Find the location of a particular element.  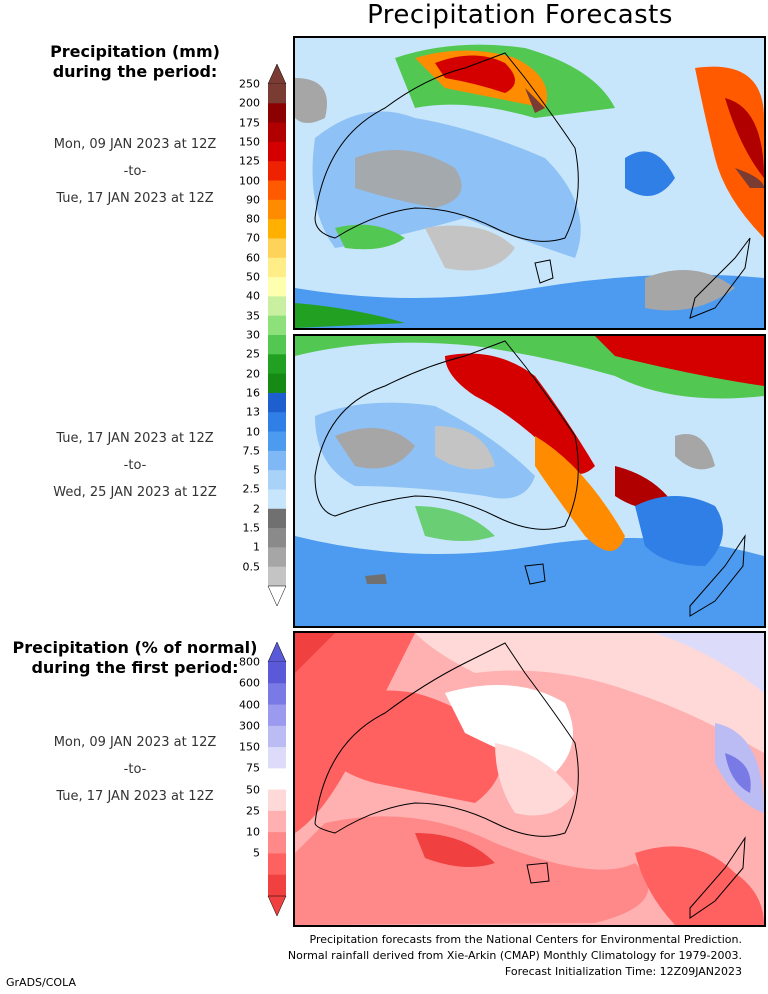

period3-sep: -to- is located at coordinates (135, 769).